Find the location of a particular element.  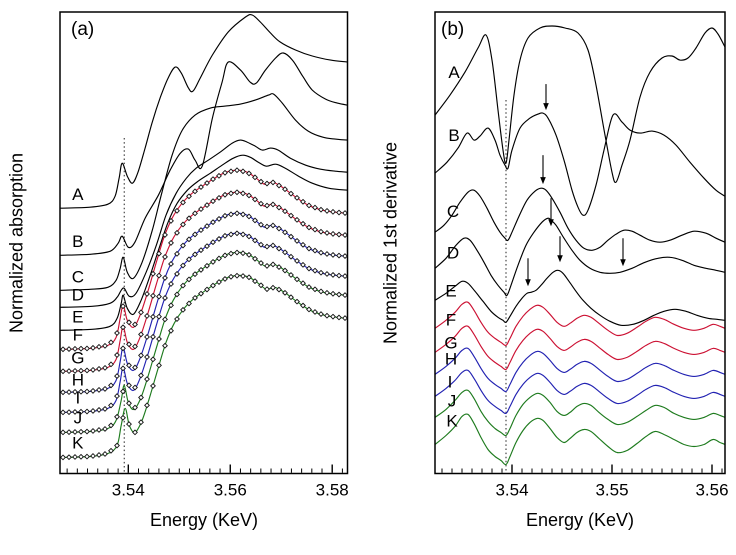

x-tick-label: 3.58 is located at coordinates (332, 490).